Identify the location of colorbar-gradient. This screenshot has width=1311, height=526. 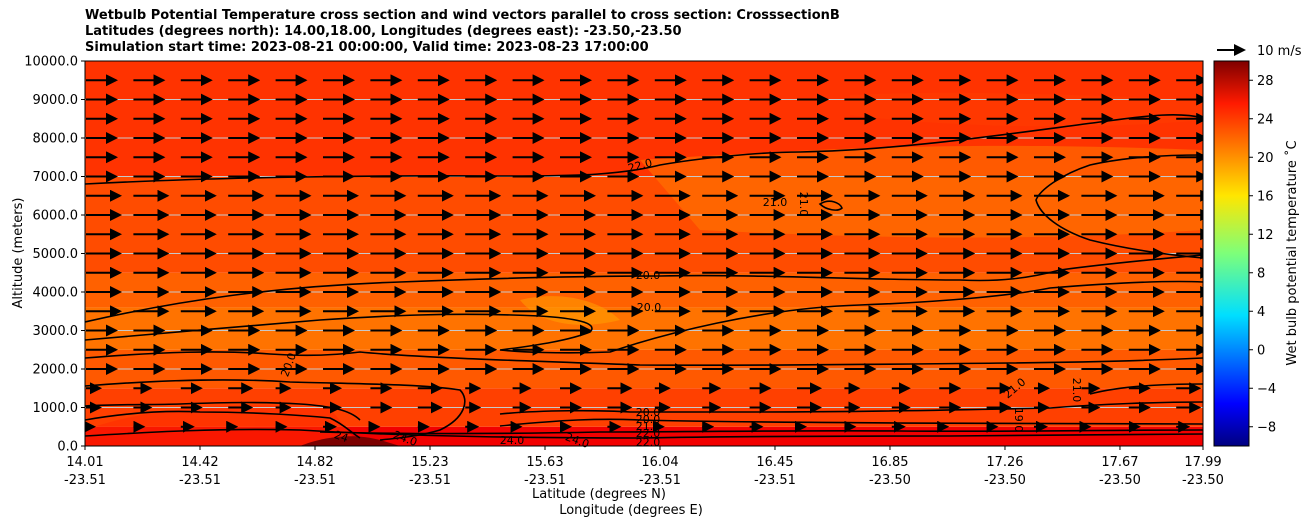
(1231, 253).